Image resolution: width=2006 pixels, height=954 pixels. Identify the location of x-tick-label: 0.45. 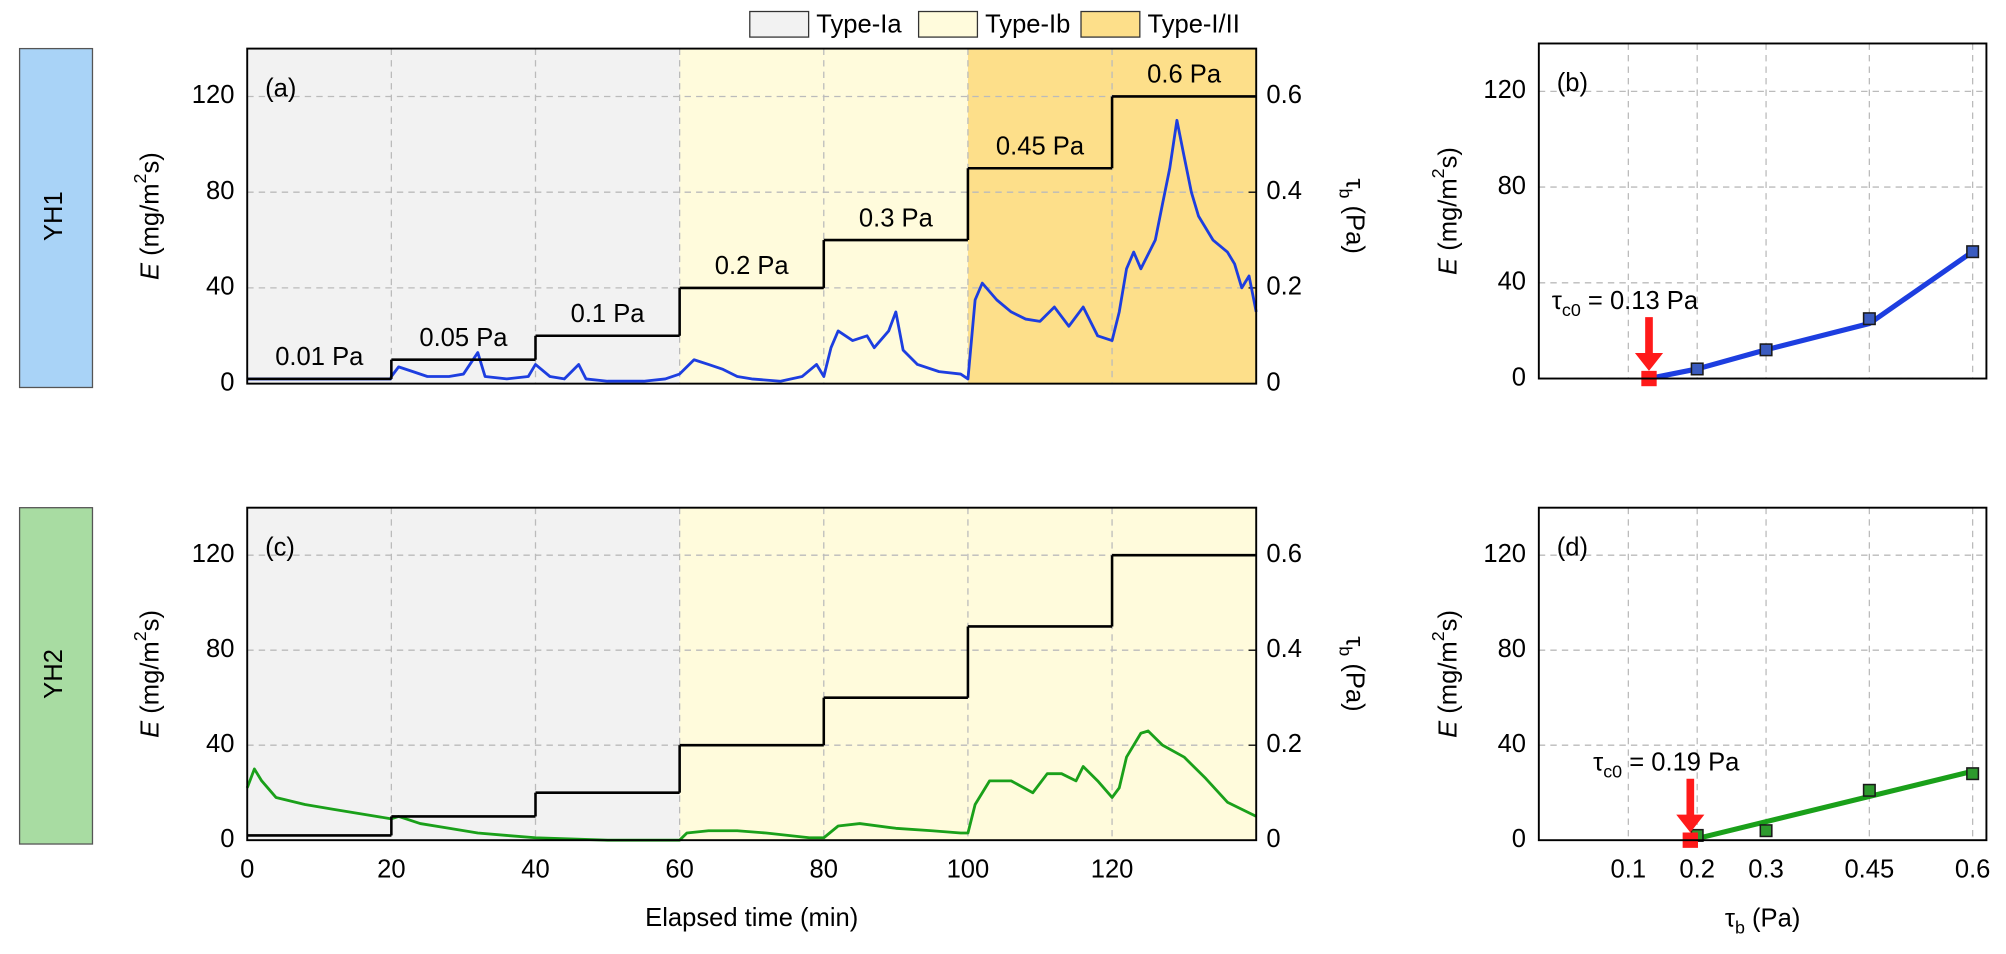
(1869, 870).